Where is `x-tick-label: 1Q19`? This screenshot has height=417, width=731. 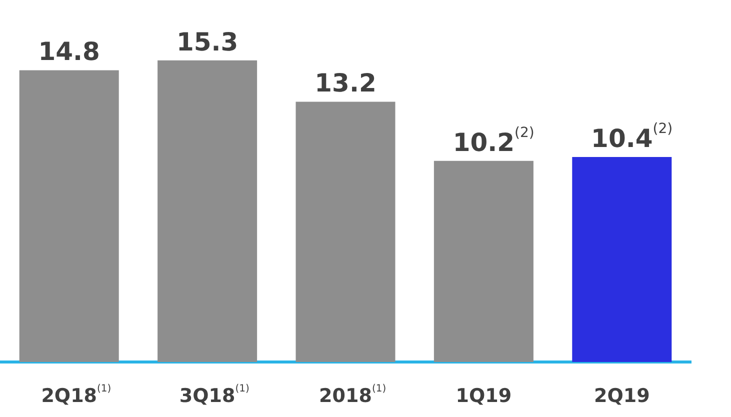
x-tick-label: 1Q19 is located at coordinates (484, 396).